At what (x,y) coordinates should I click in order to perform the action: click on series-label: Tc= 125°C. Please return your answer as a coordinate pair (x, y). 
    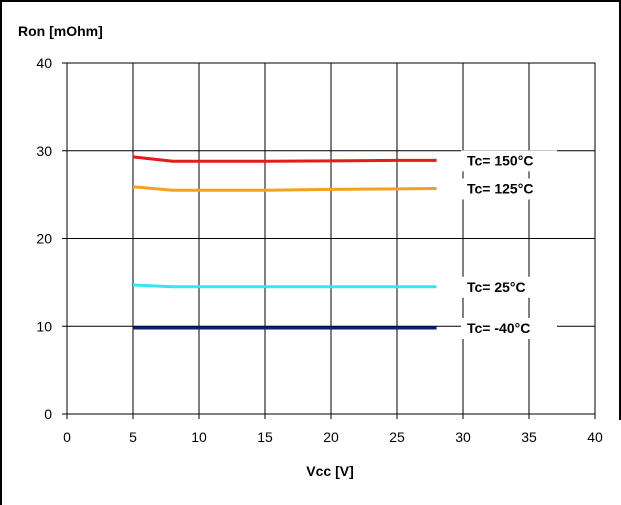
    Looking at the image, I should click on (500, 188).